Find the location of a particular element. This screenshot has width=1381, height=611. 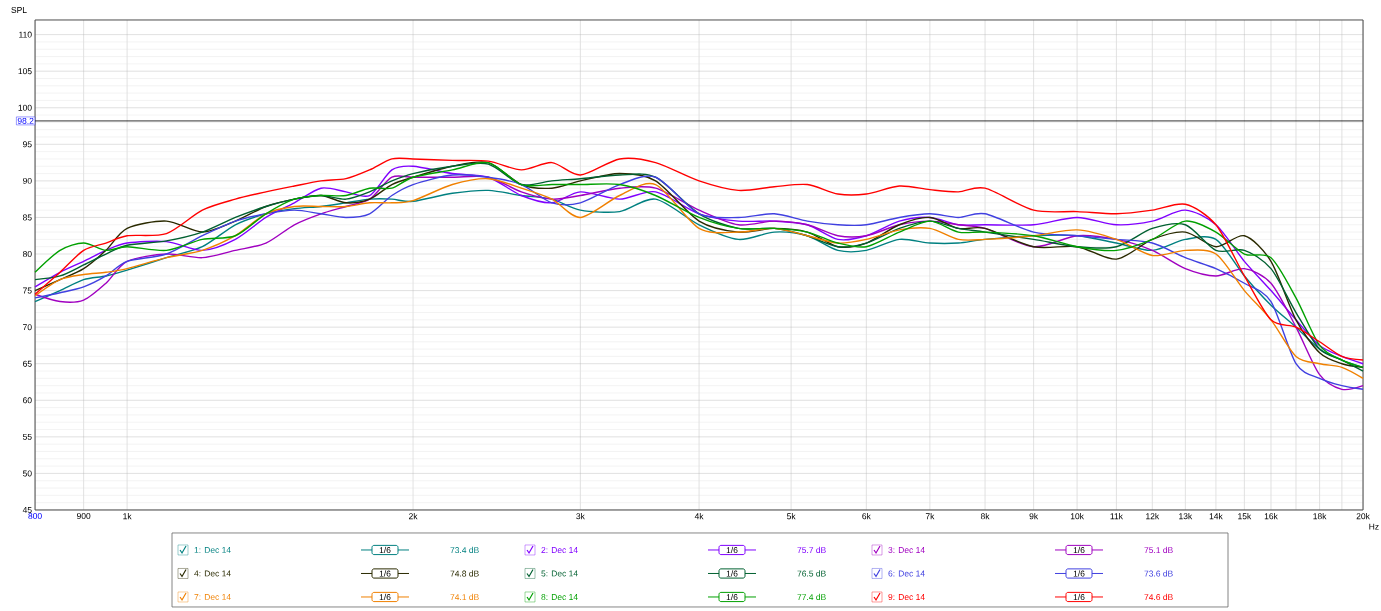

text: 74.1 dB is located at coordinates (464, 597).